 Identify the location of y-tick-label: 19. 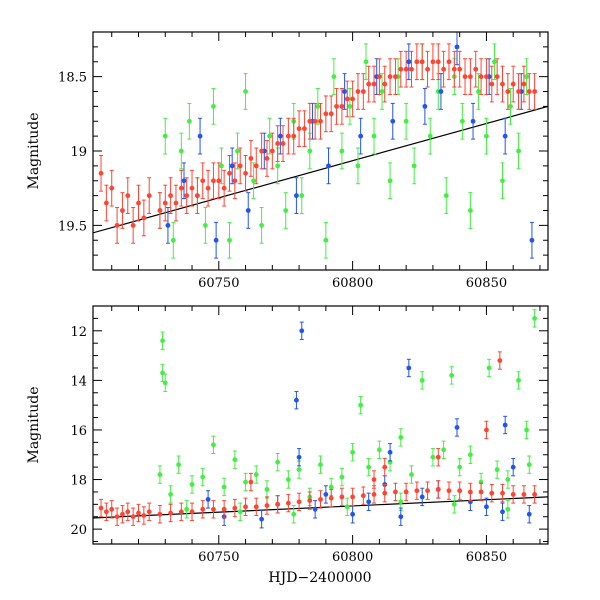
(78, 152).